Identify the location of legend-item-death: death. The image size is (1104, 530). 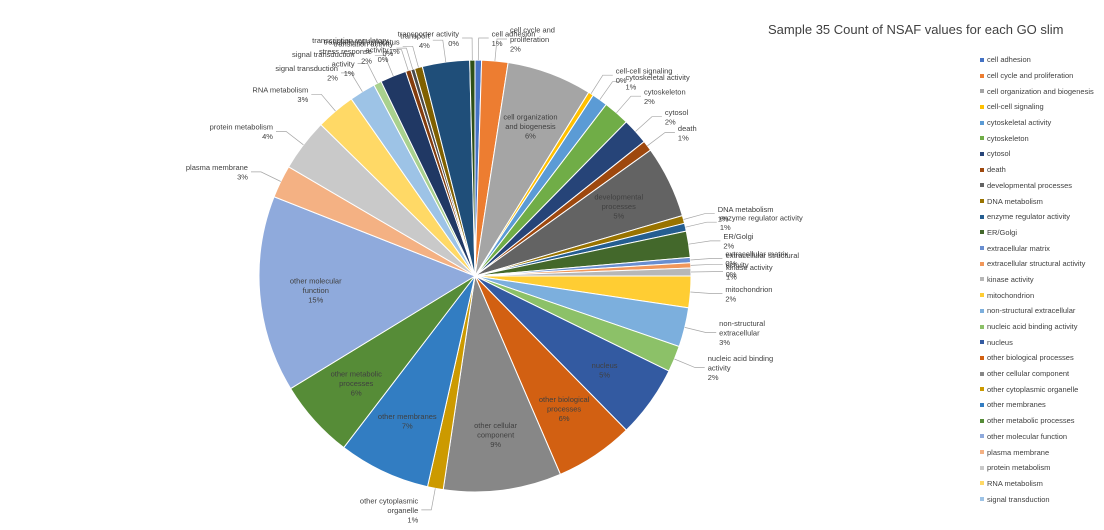
(1042, 170).